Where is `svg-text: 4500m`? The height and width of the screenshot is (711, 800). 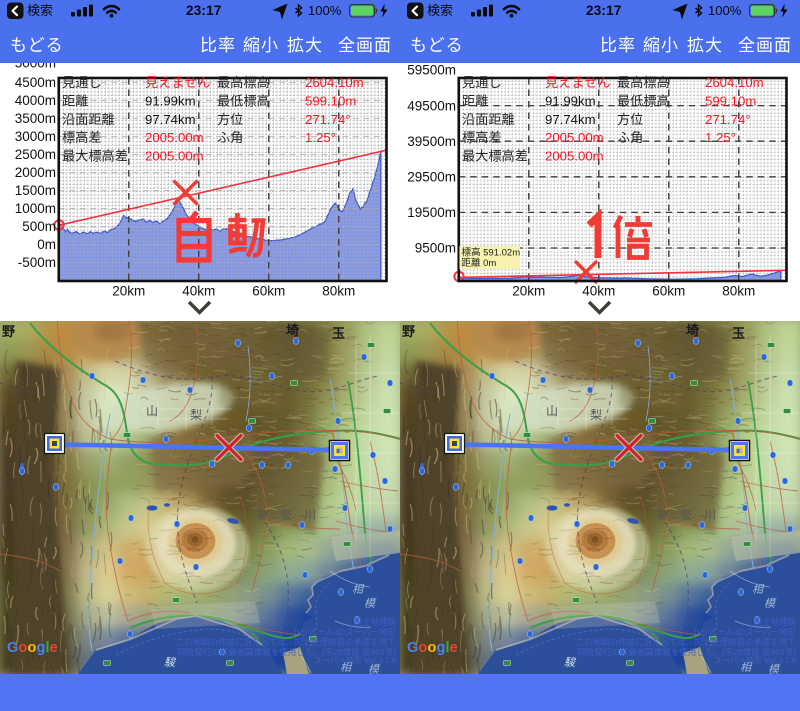 svg-text: 4500m is located at coordinates (35, 82).